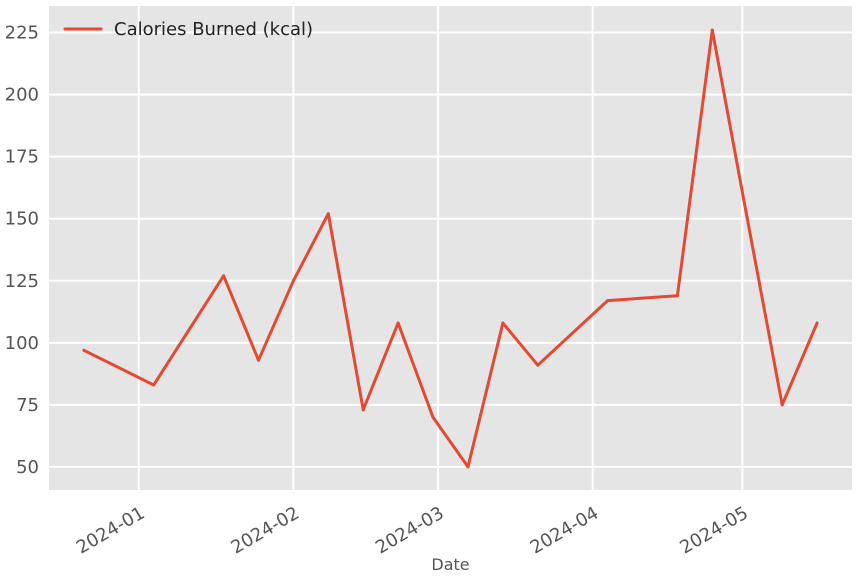 Image resolution: width=859 pixels, height=576 pixels. I want to click on x-tick-label: 2024-02, so click(265, 531).